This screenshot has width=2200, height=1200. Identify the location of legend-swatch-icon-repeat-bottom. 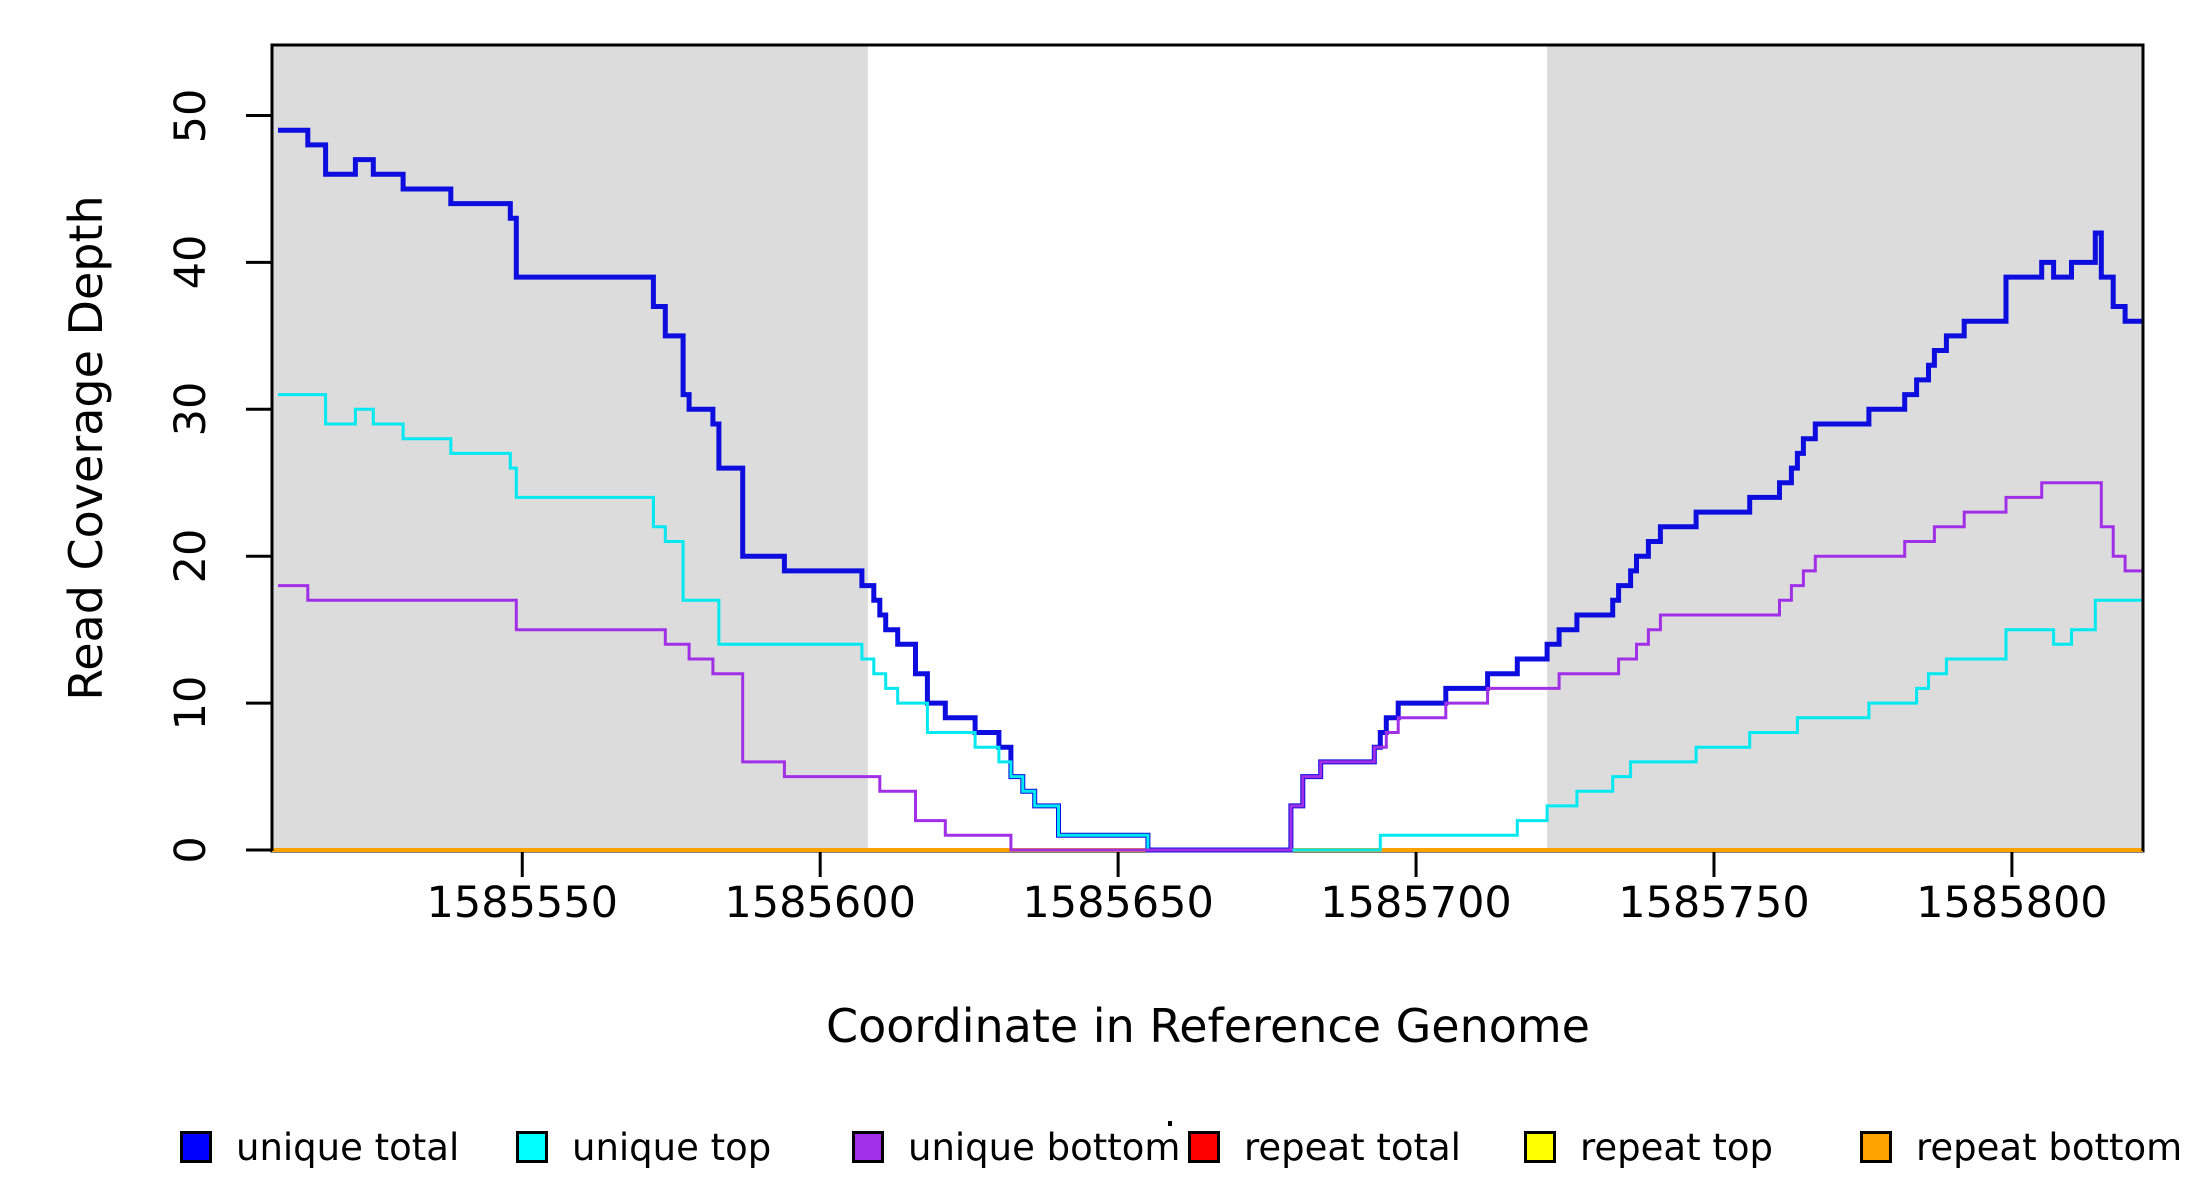
(1876, 1147).